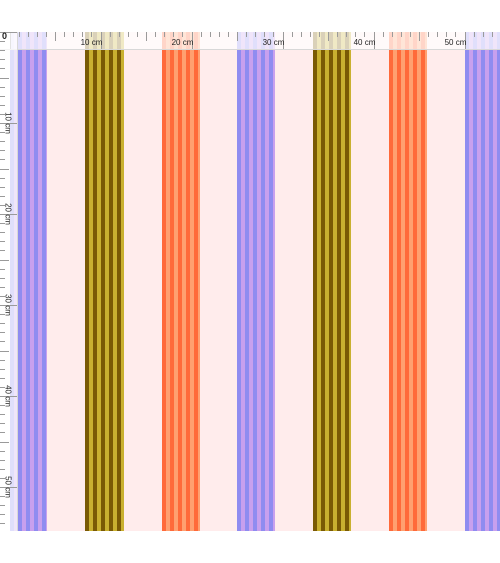 This screenshot has width=500, height=563. Describe the element at coordinates (364, 42) in the screenshot. I see `ruler-label-top: 40 cm` at that location.